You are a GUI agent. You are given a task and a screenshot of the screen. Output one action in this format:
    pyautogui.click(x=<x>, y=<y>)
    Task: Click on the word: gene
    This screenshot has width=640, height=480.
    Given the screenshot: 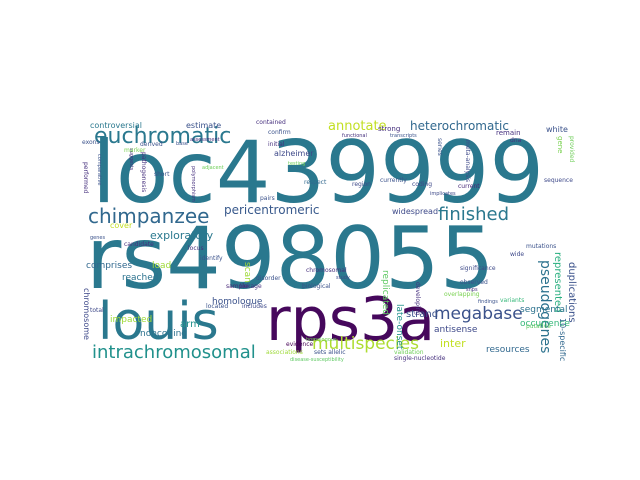 What is the action you would take?
    pyautogui.click(x=560, y=145)
    